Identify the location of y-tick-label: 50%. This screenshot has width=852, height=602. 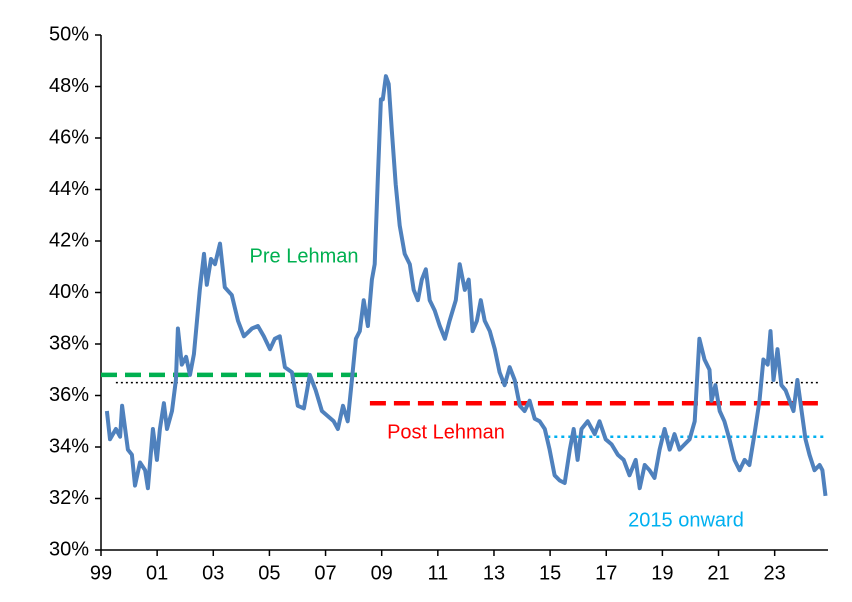
(69, 34).